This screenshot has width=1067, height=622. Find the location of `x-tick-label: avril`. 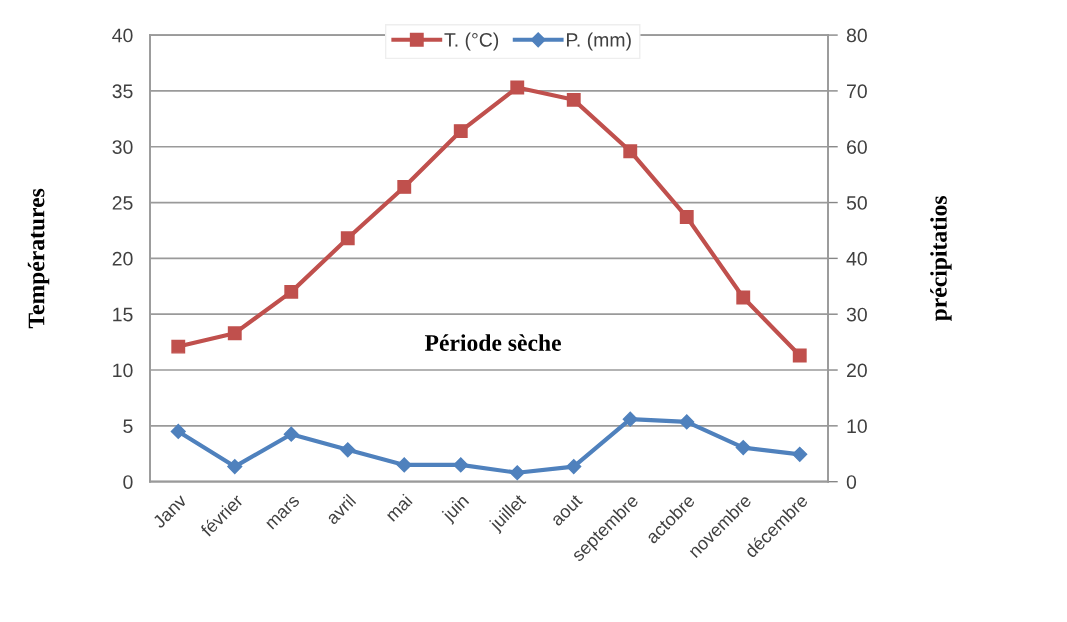

x-tick-label: avril is located at coordinates (340, 509).